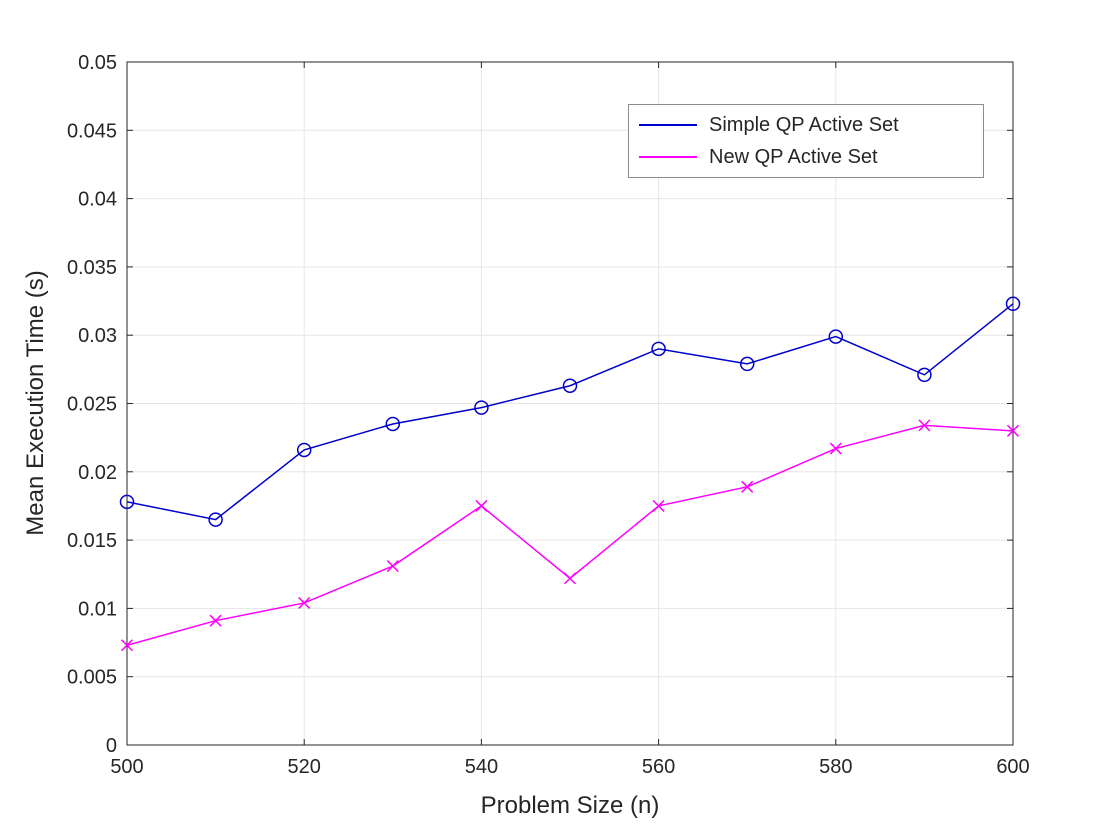 Image resolution: width=1120 pixels, height=840 pixels. I want to click on y-tick-label: 0.035, so click(92, 268).